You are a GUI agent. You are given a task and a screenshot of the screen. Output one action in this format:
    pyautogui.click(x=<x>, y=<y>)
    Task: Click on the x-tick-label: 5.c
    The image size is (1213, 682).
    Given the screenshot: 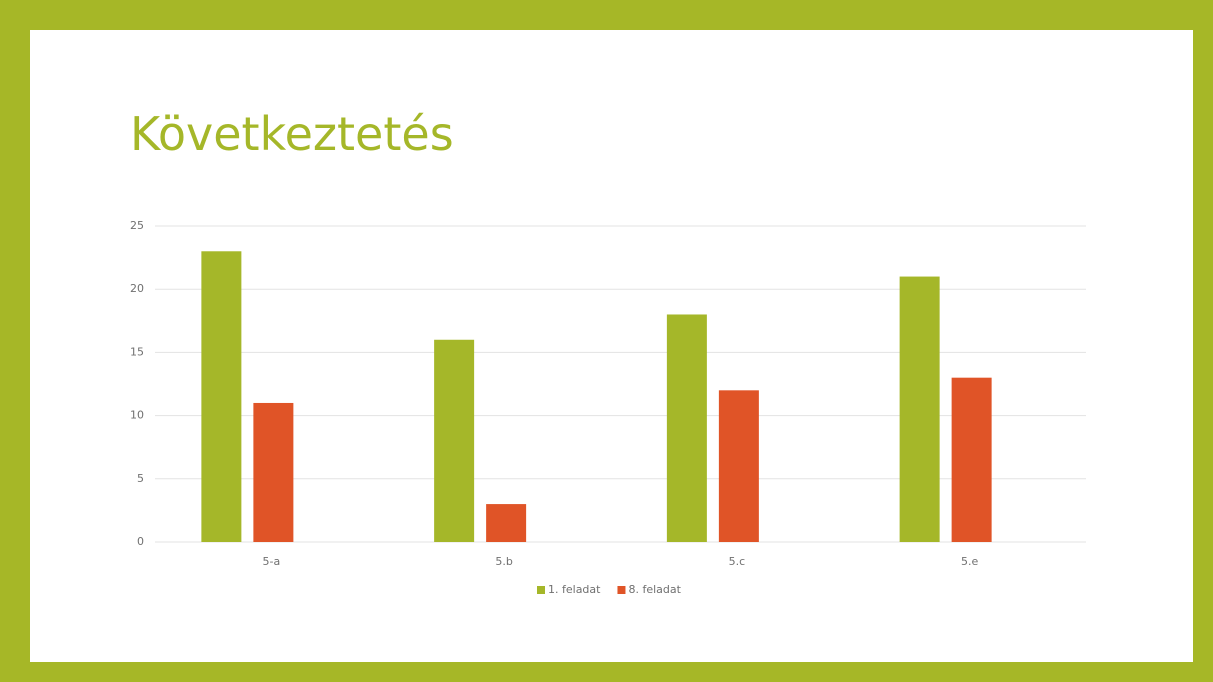 What is the action you would take?
    pyautogui.click(x=737, y=561)
    